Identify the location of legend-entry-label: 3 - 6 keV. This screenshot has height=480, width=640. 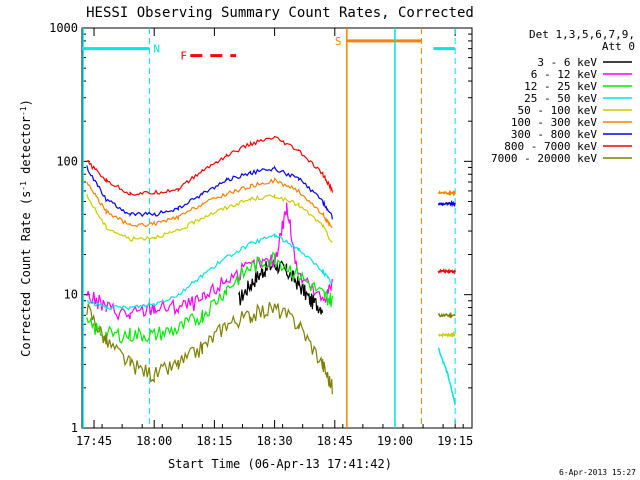
(567, 62).